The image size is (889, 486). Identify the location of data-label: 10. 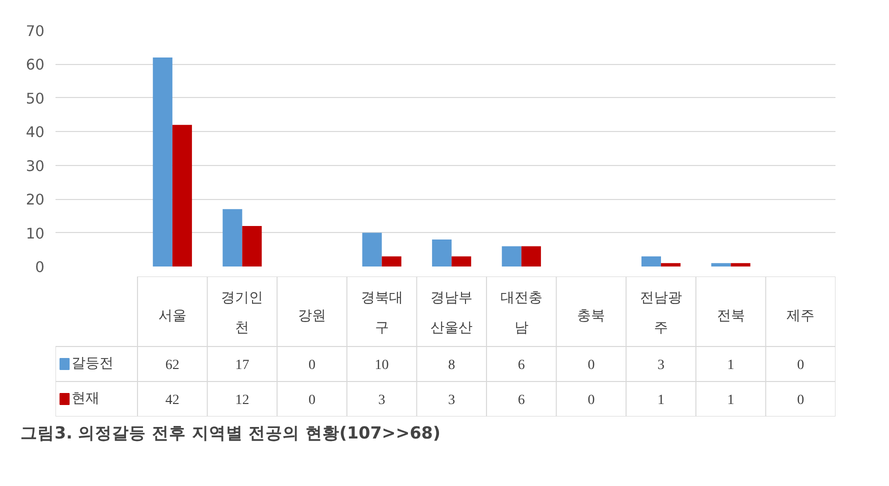
(381, 365).